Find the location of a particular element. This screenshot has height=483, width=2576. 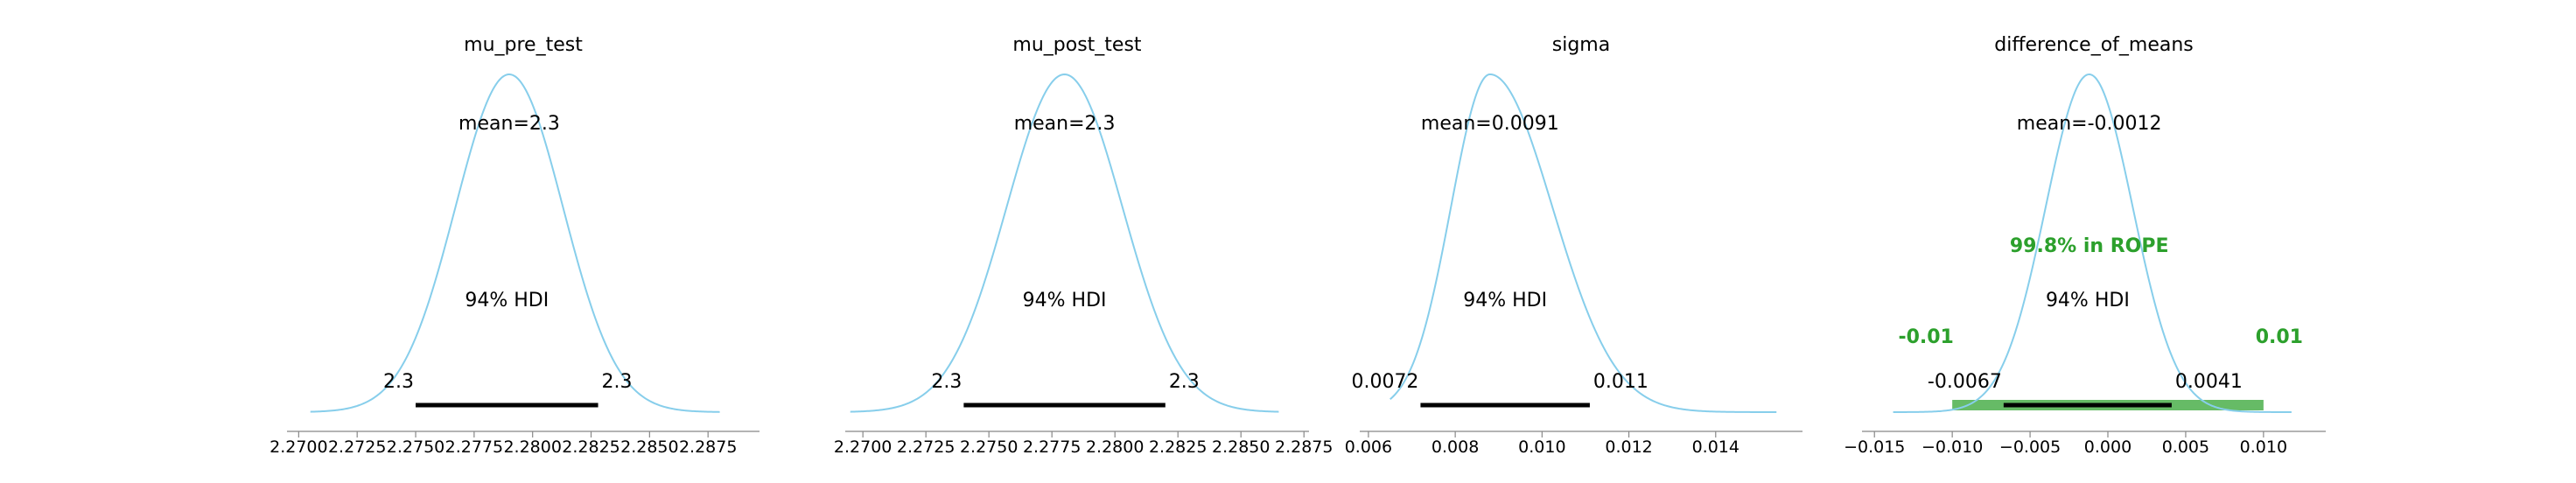

hdi-low-label: 0.0072 is located at coordinates (1384, 382).